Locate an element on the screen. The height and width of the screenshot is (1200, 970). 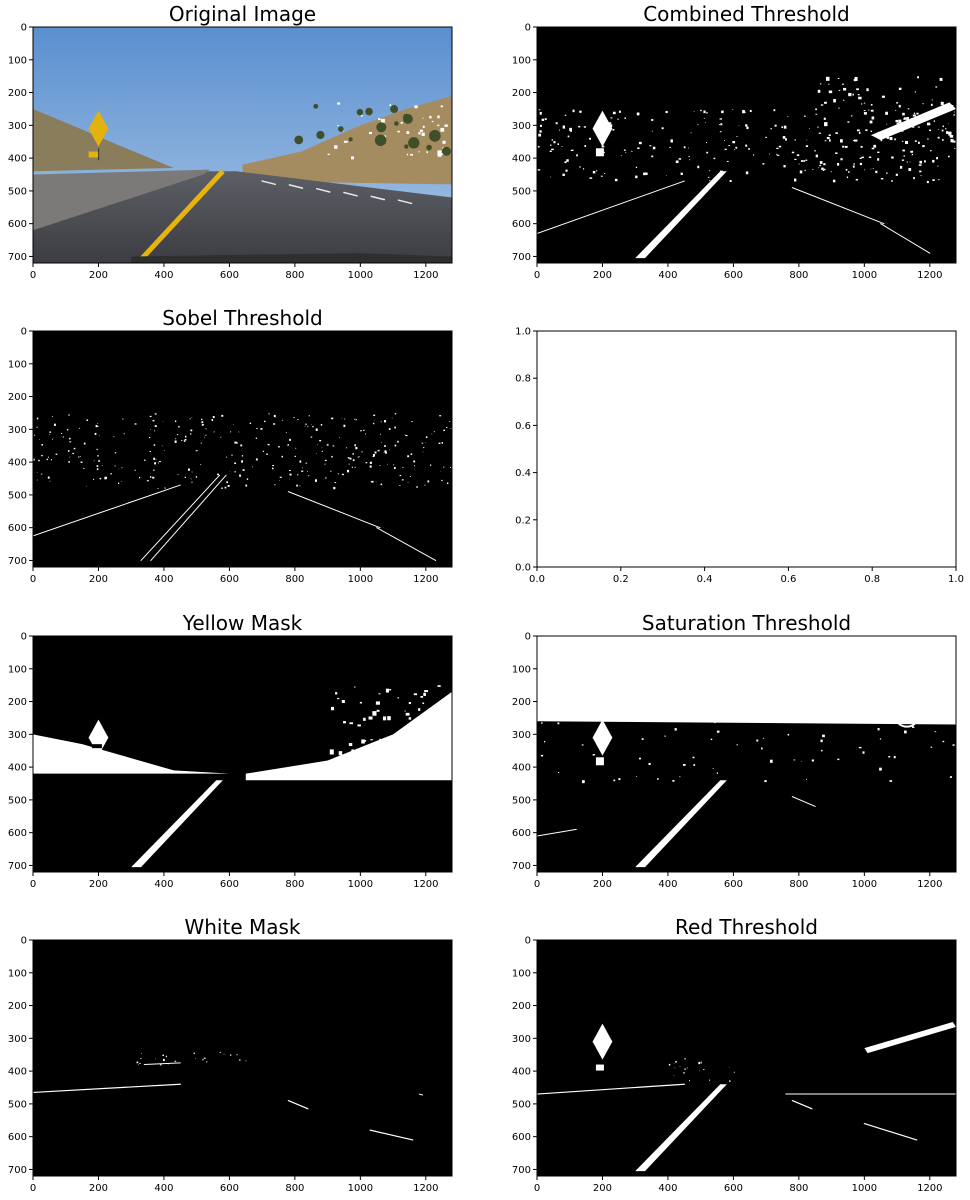
x-tick-label: 1.0 is located at coordinates (956, 579).